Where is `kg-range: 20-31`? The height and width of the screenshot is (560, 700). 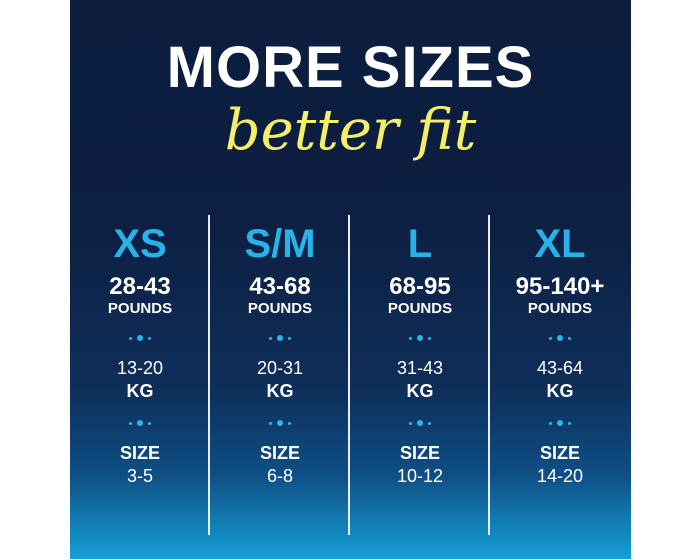 kg-range: 20-31 is located at coordinates (280, 368).